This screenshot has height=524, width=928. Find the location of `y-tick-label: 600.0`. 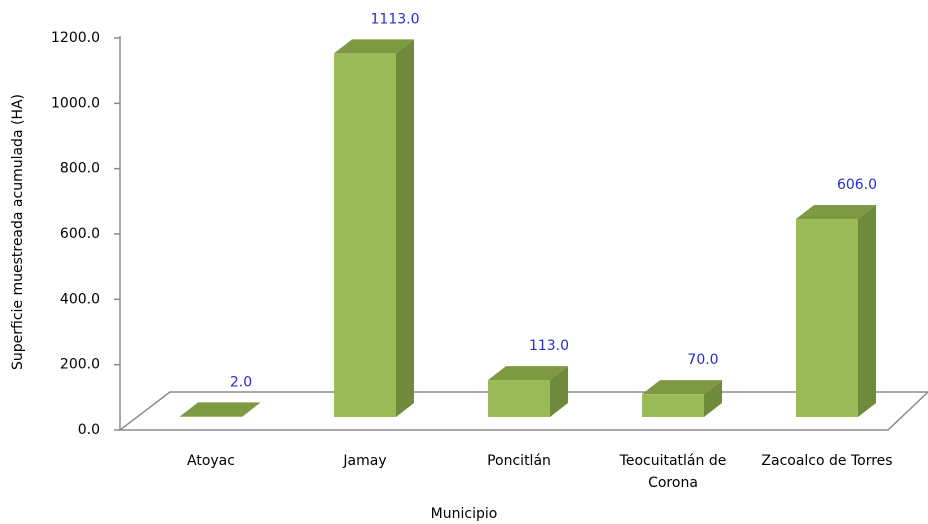

y-tick-label: 600.0 is located at coordinates (80, 234).